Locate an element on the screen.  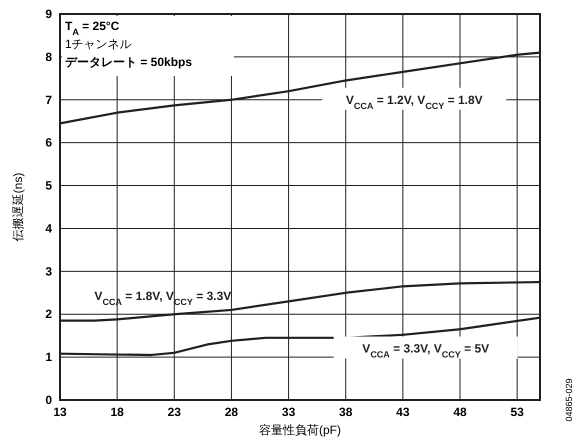
y-tick-label: 0 is located at coordinates (48, 400).